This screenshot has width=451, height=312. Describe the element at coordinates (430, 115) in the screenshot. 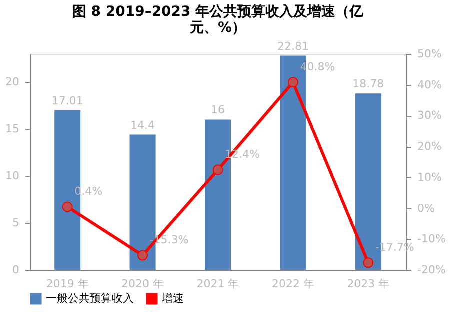

I see `y2-tick-label: 30%` at that location.